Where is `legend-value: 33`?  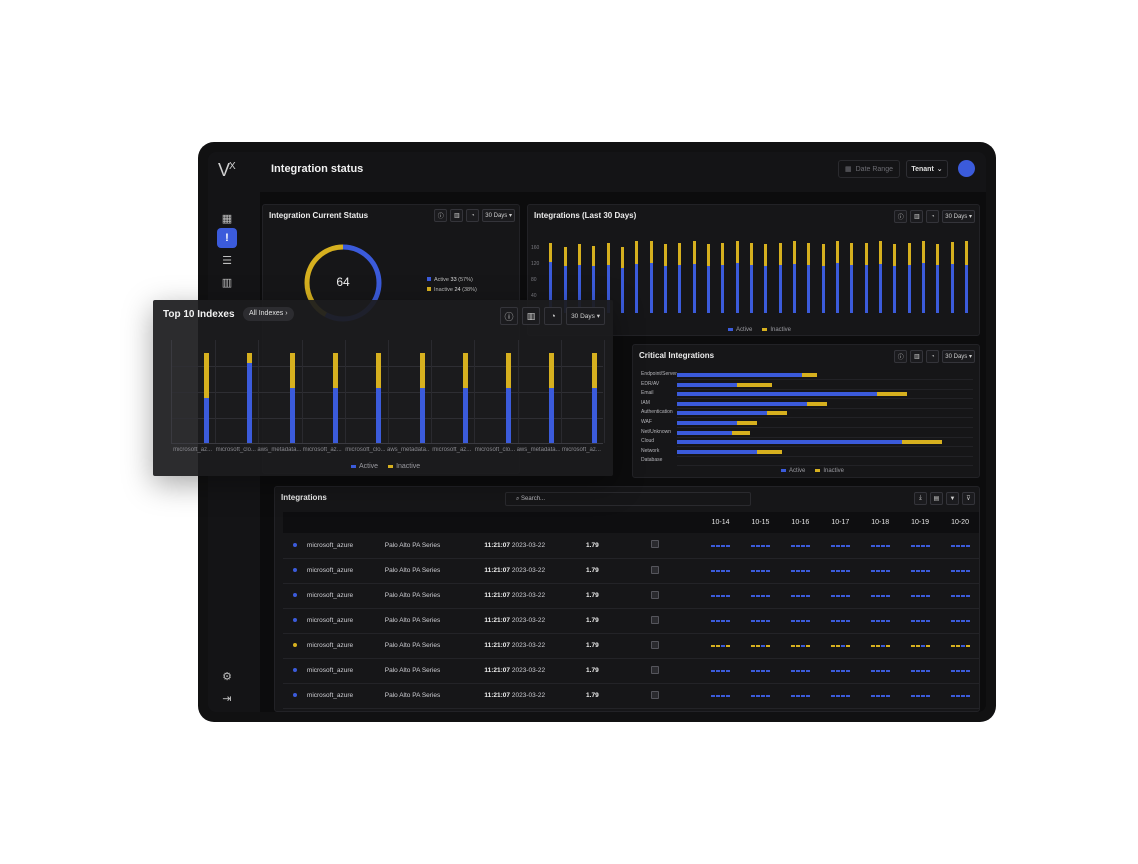
legend-value: 33 is located at coordinates (454, 280).